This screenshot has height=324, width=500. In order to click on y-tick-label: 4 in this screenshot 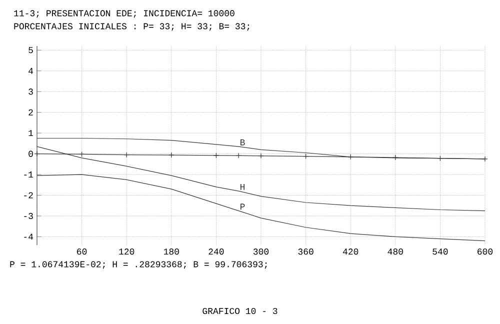, I will do `click(31, 71)`.